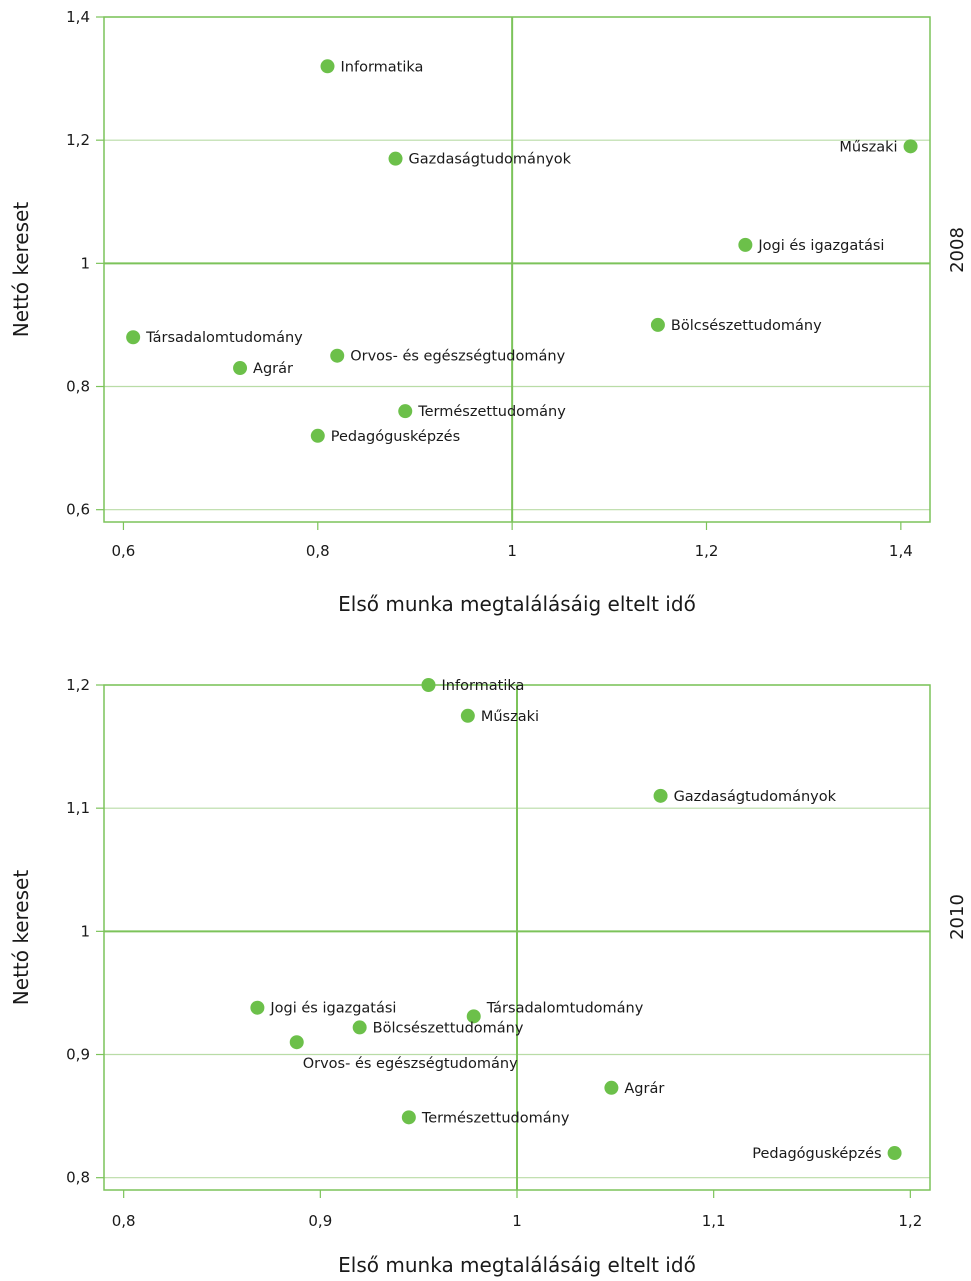  I want to click on year-label: 2008, so click(957, 250).